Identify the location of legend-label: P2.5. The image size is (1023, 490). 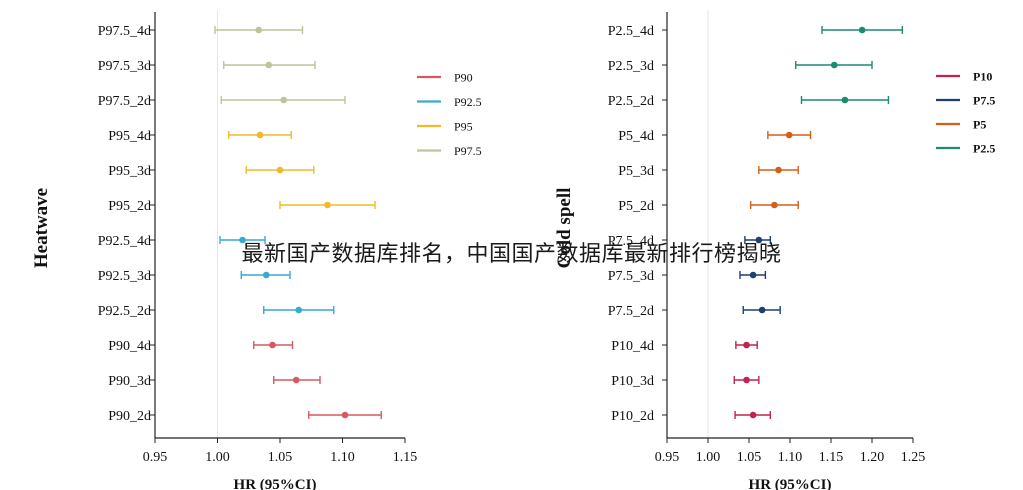
(984, 149).